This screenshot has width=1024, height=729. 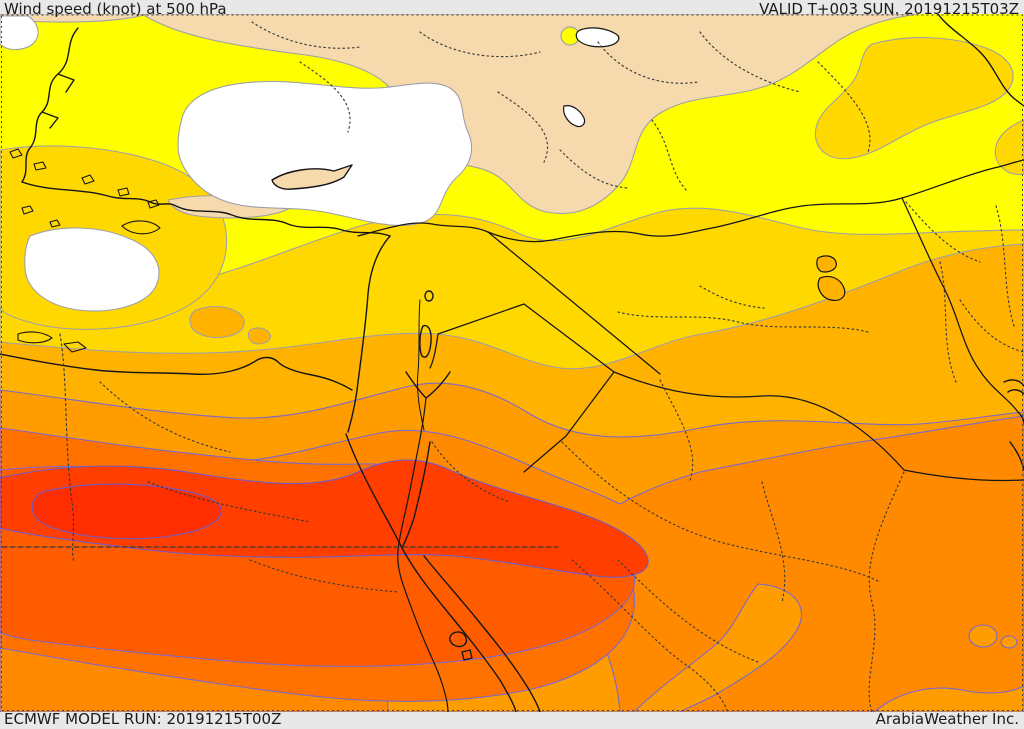 What do you see at coordinates (718, 647) in the screenshot?
I see `contour-fill-orange-pocket-tongue` at bounding box center [718, 647].